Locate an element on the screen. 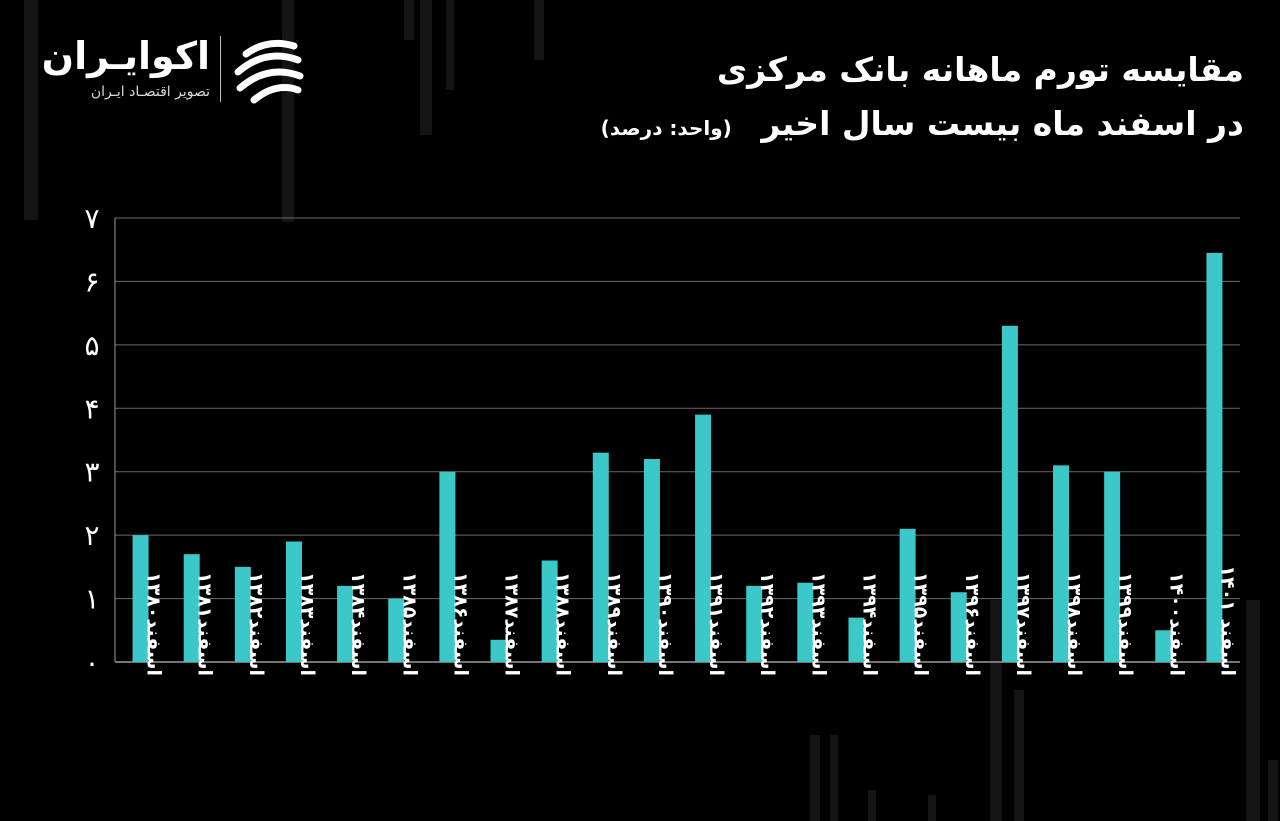  y-tick-label: ۷ is located at coordinates (91, 218).